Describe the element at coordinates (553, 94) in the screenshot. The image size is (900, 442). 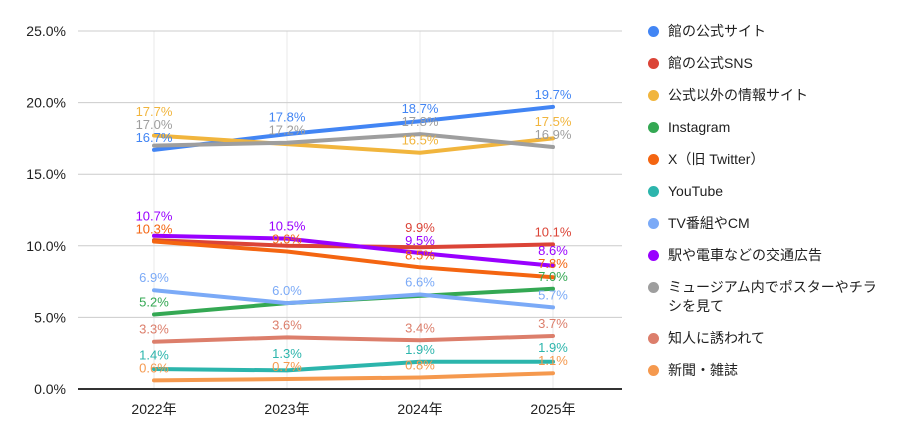
I see `data-label: 19.7%` at that location.